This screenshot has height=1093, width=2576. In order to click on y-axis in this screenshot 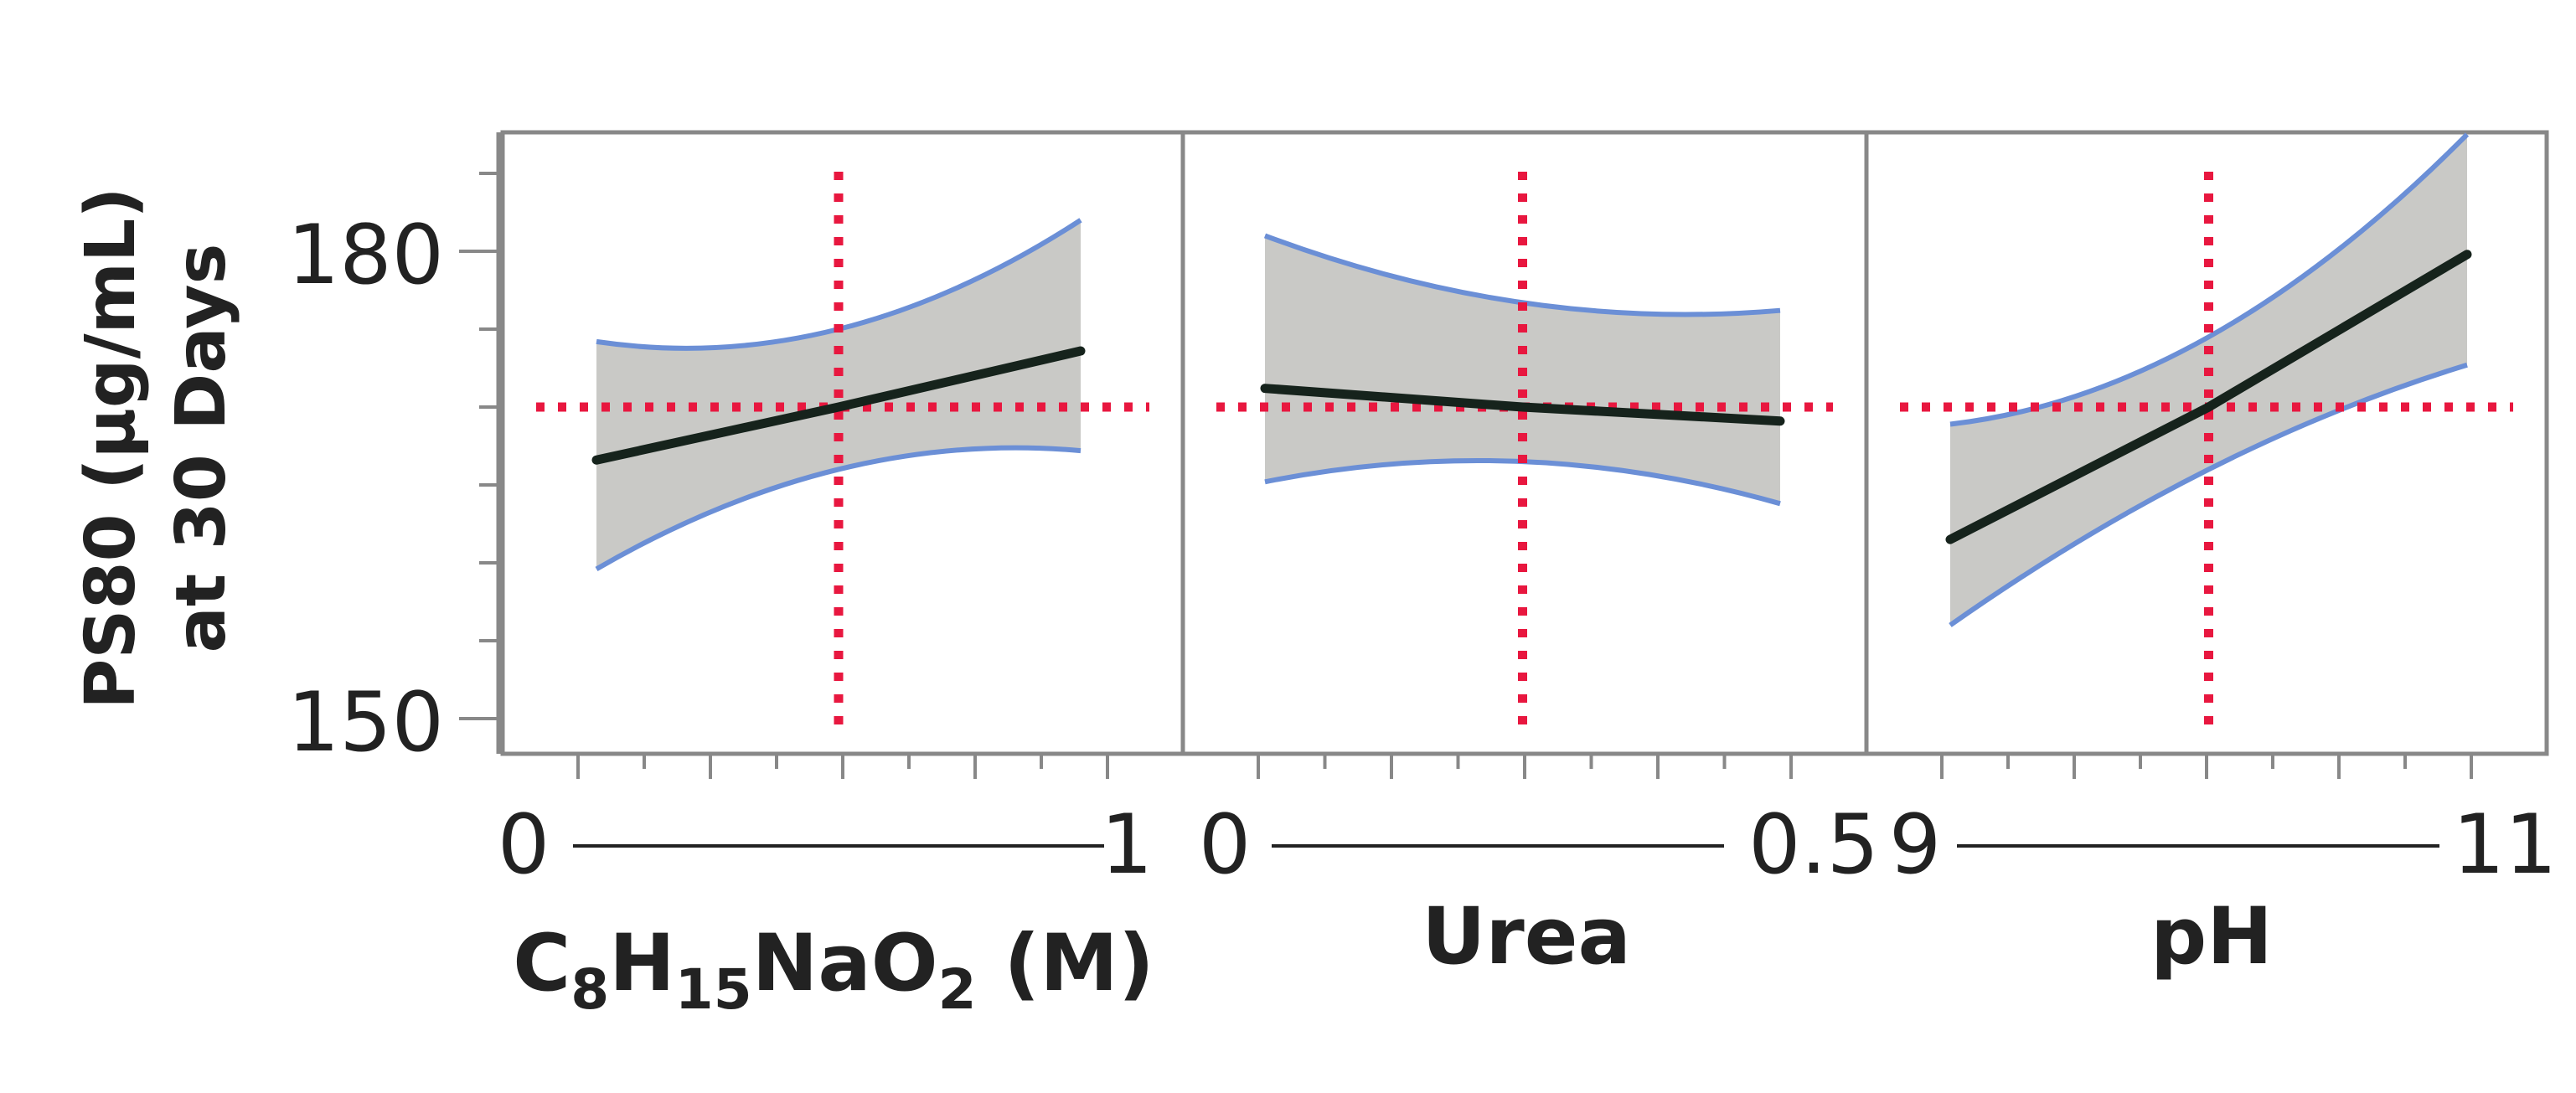, I will do `click(480, 443)`.